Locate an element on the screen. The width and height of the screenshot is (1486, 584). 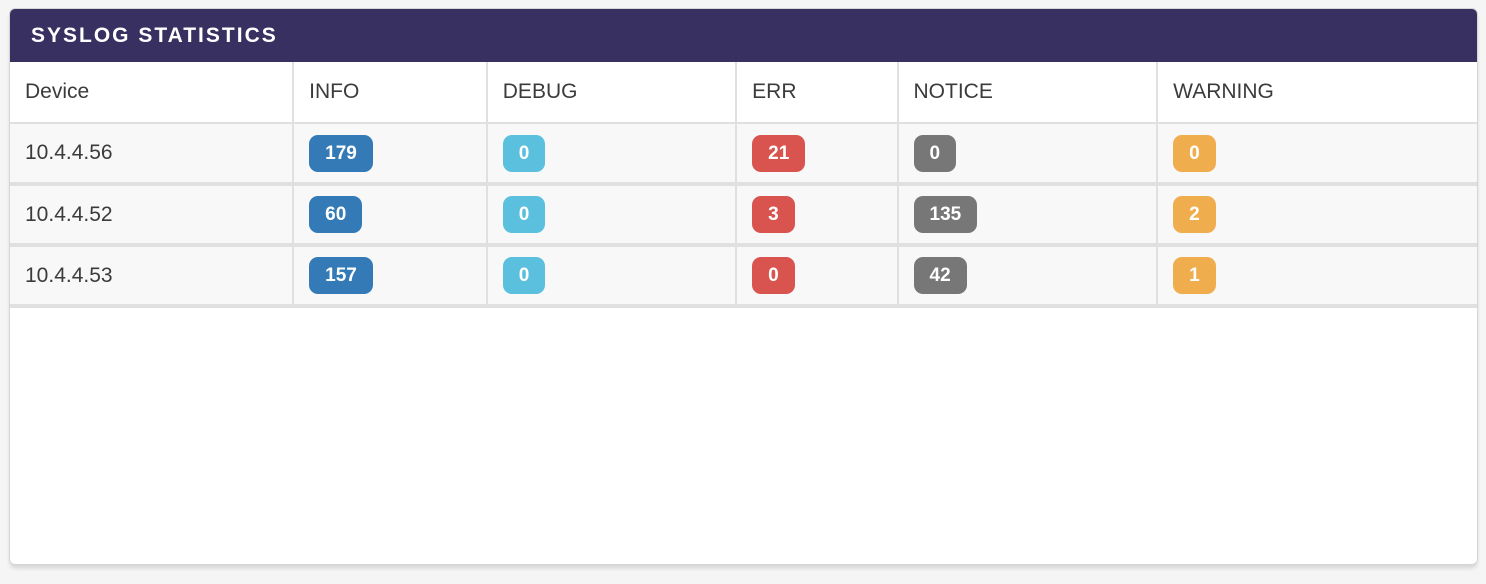
table-row: 10.4.4.56 179 0 21 0 0 is located at coordinates (743, 154).